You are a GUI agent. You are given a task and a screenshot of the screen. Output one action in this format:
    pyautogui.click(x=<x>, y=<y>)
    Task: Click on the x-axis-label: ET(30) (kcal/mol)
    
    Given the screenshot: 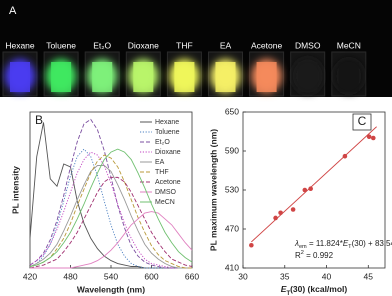 What is the action you would take?
    pyautogui.click(x=314, y=290)
    